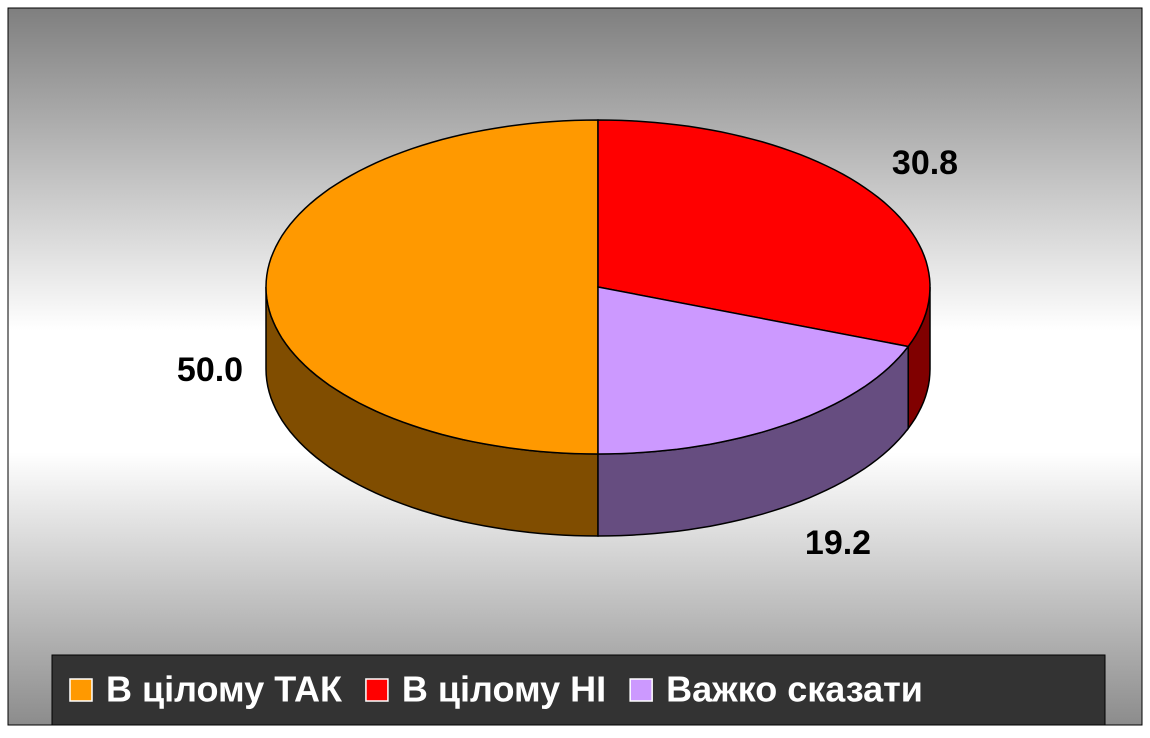  What do you see at coordinates (838, 543) in the screenshot?
I see `data-label: 19.2` at bounding box center [838, 543].